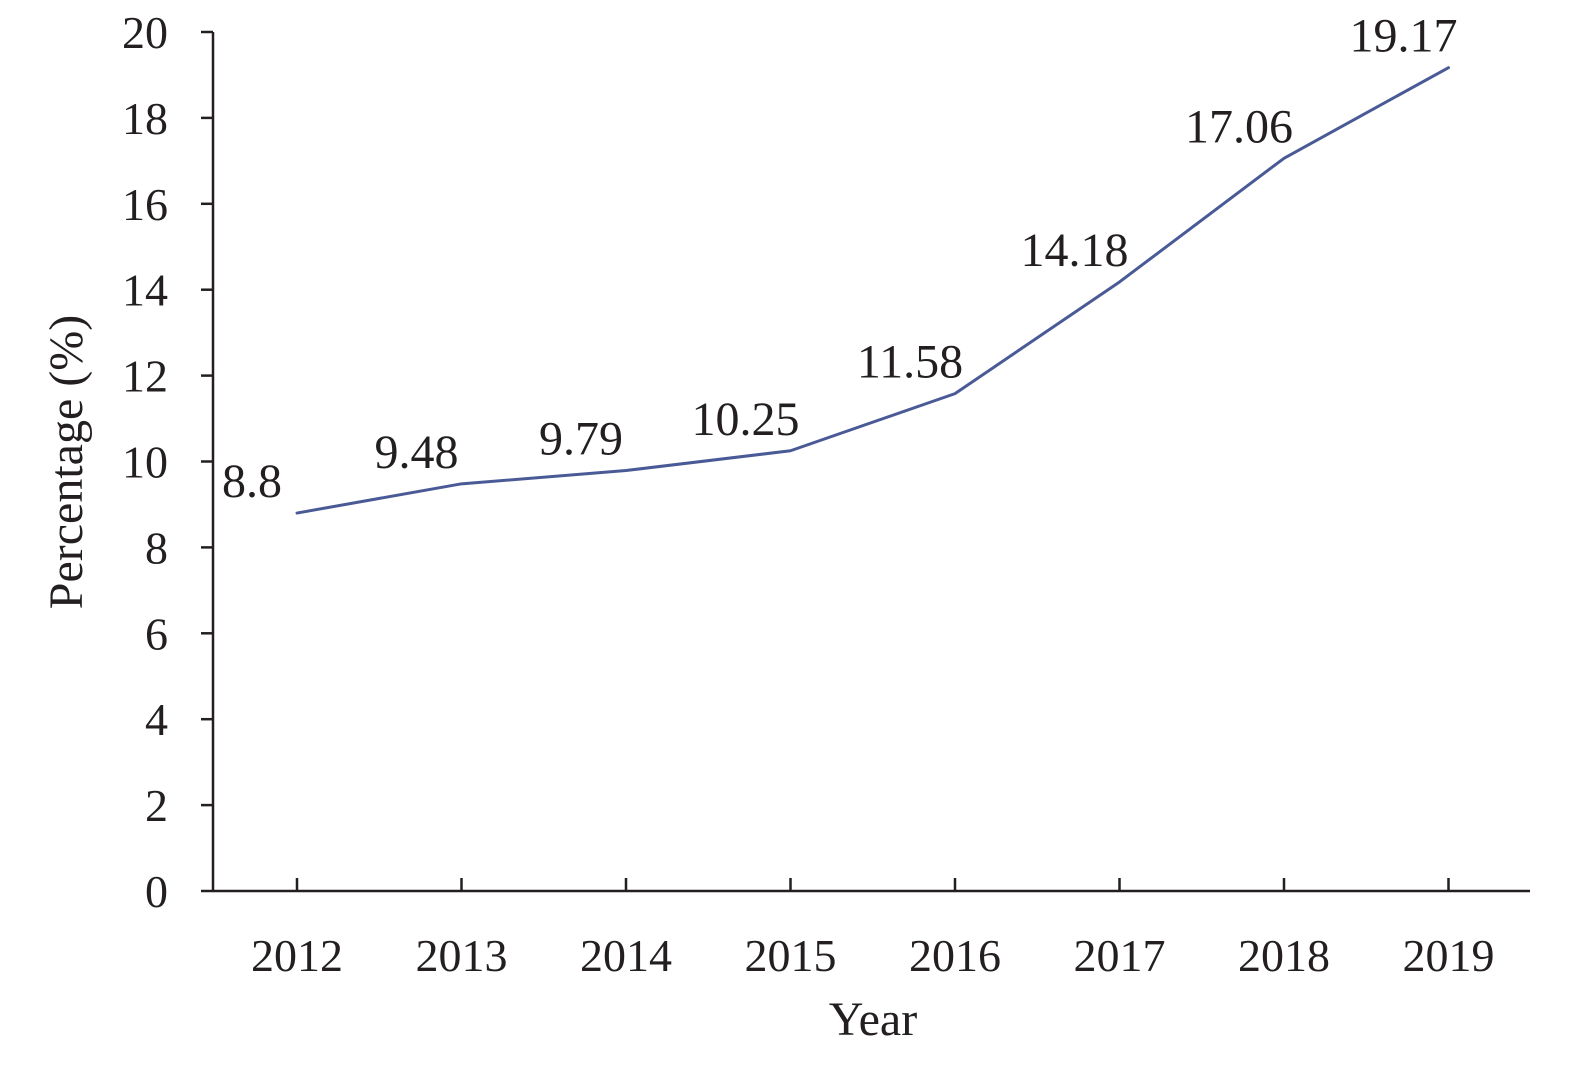  What do you see at coordinates (581, 439) in the screenshot?
I see `data-label: 9.79` at bounding box center [581, 439].